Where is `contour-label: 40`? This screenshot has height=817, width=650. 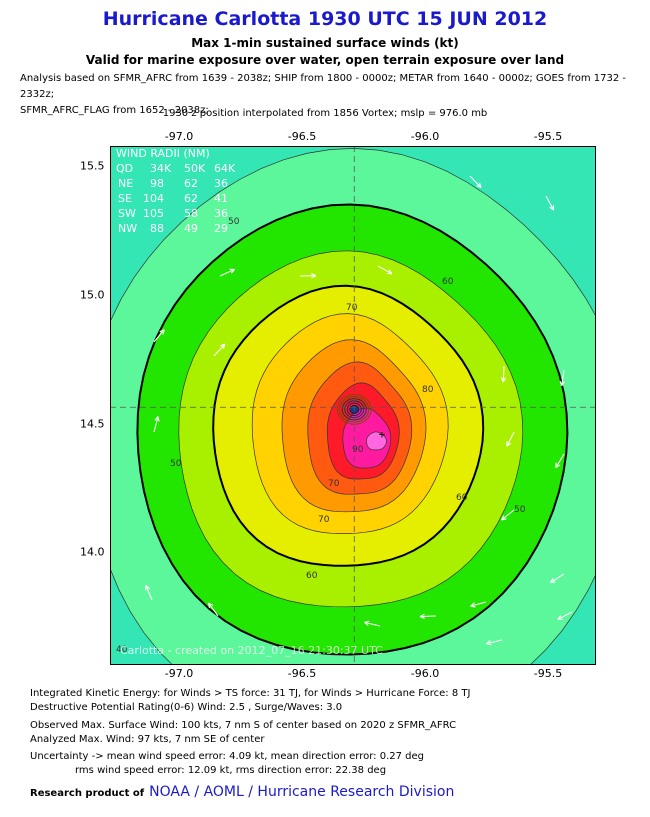
contour-label: 40 is located at coordinates (122, 650).